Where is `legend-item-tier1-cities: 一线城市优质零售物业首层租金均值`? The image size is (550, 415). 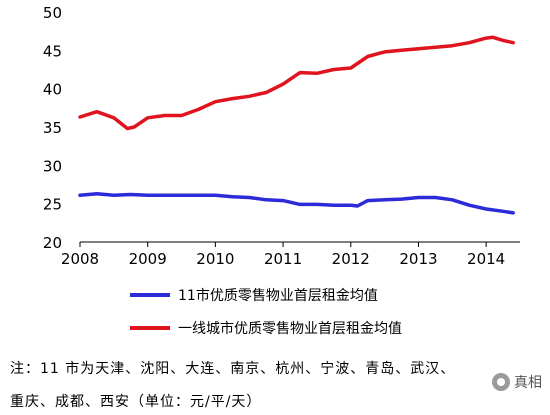 legend-item-tier1-cities: 一线城市优质零售物业首层租金均值 is located at coordinates (266, 328).